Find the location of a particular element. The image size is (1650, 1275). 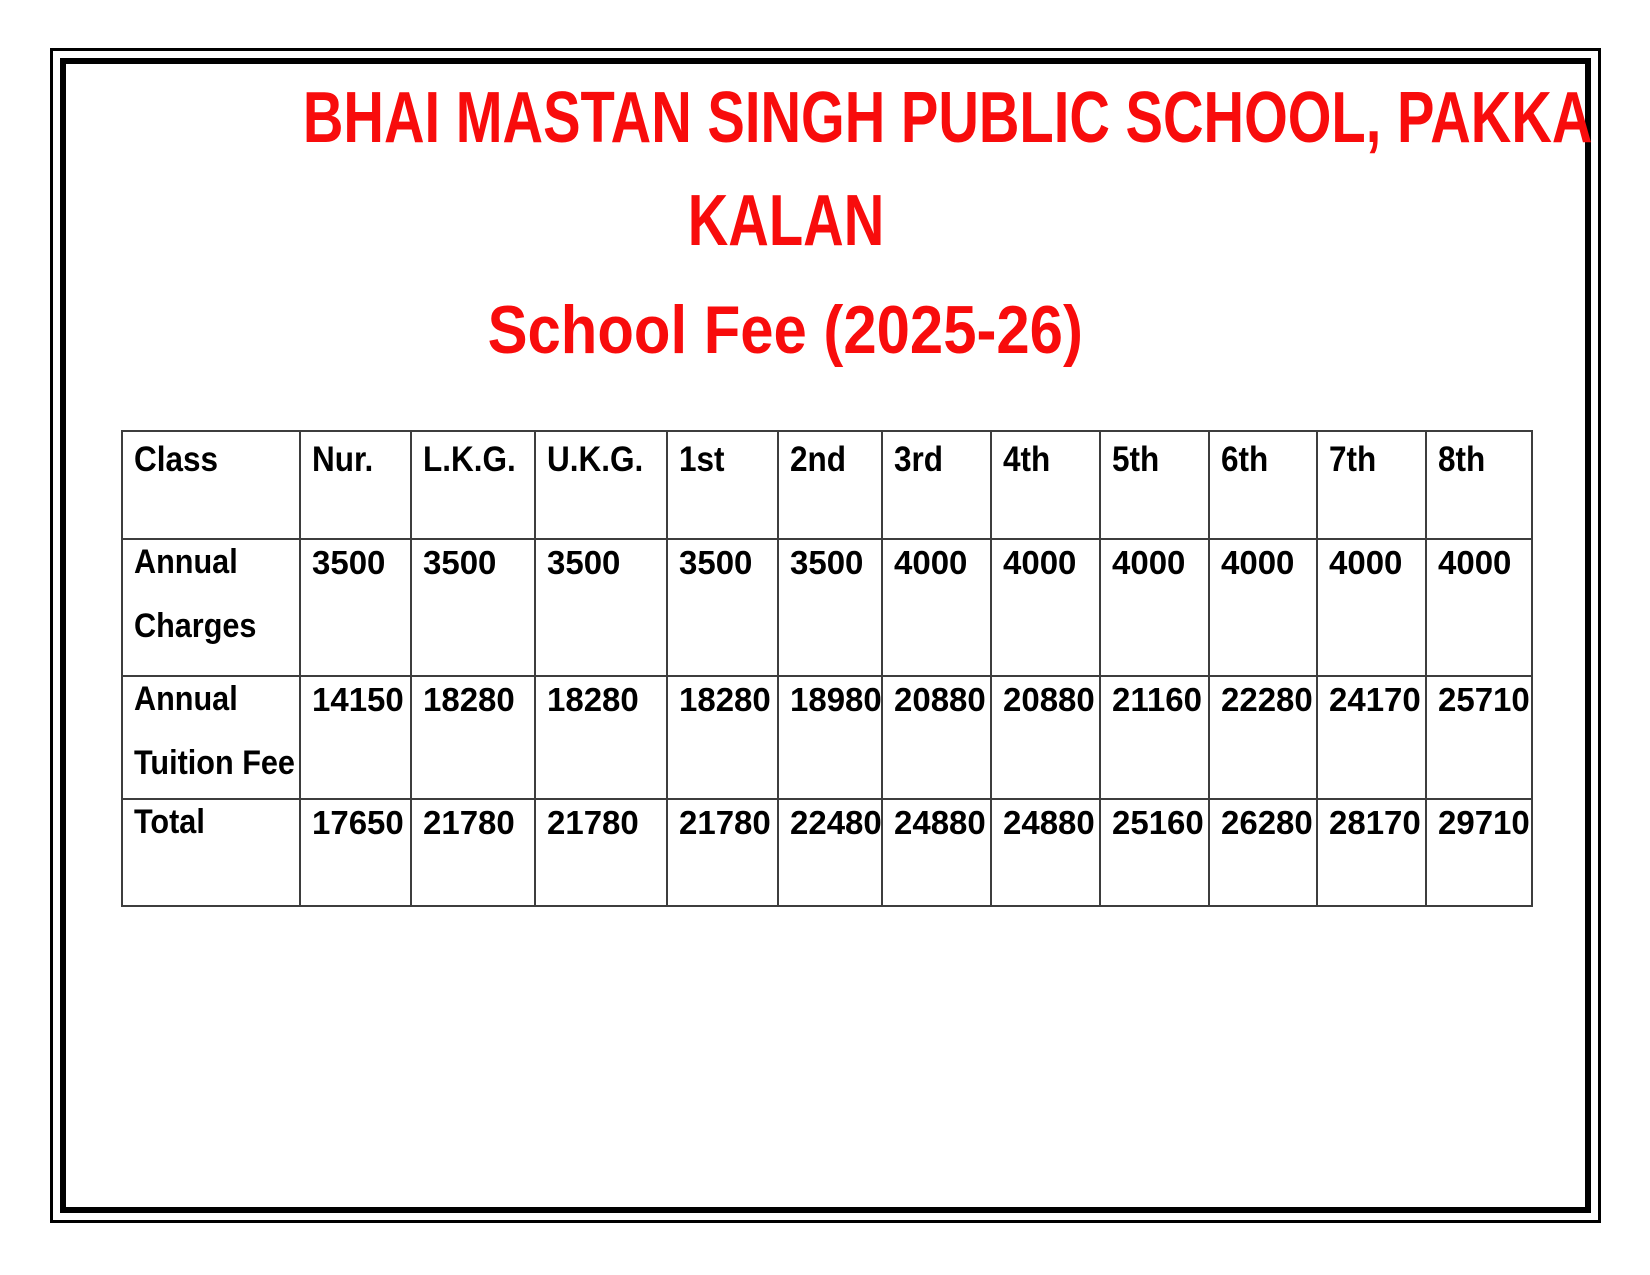

fee-value: 21160 is located at coordinates (1154, 737).